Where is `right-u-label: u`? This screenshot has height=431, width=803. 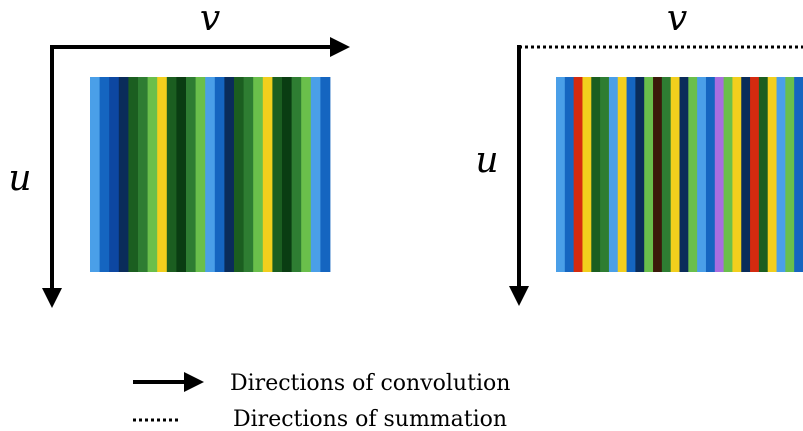 right-u-label: u is located at coordinates (486, 160).